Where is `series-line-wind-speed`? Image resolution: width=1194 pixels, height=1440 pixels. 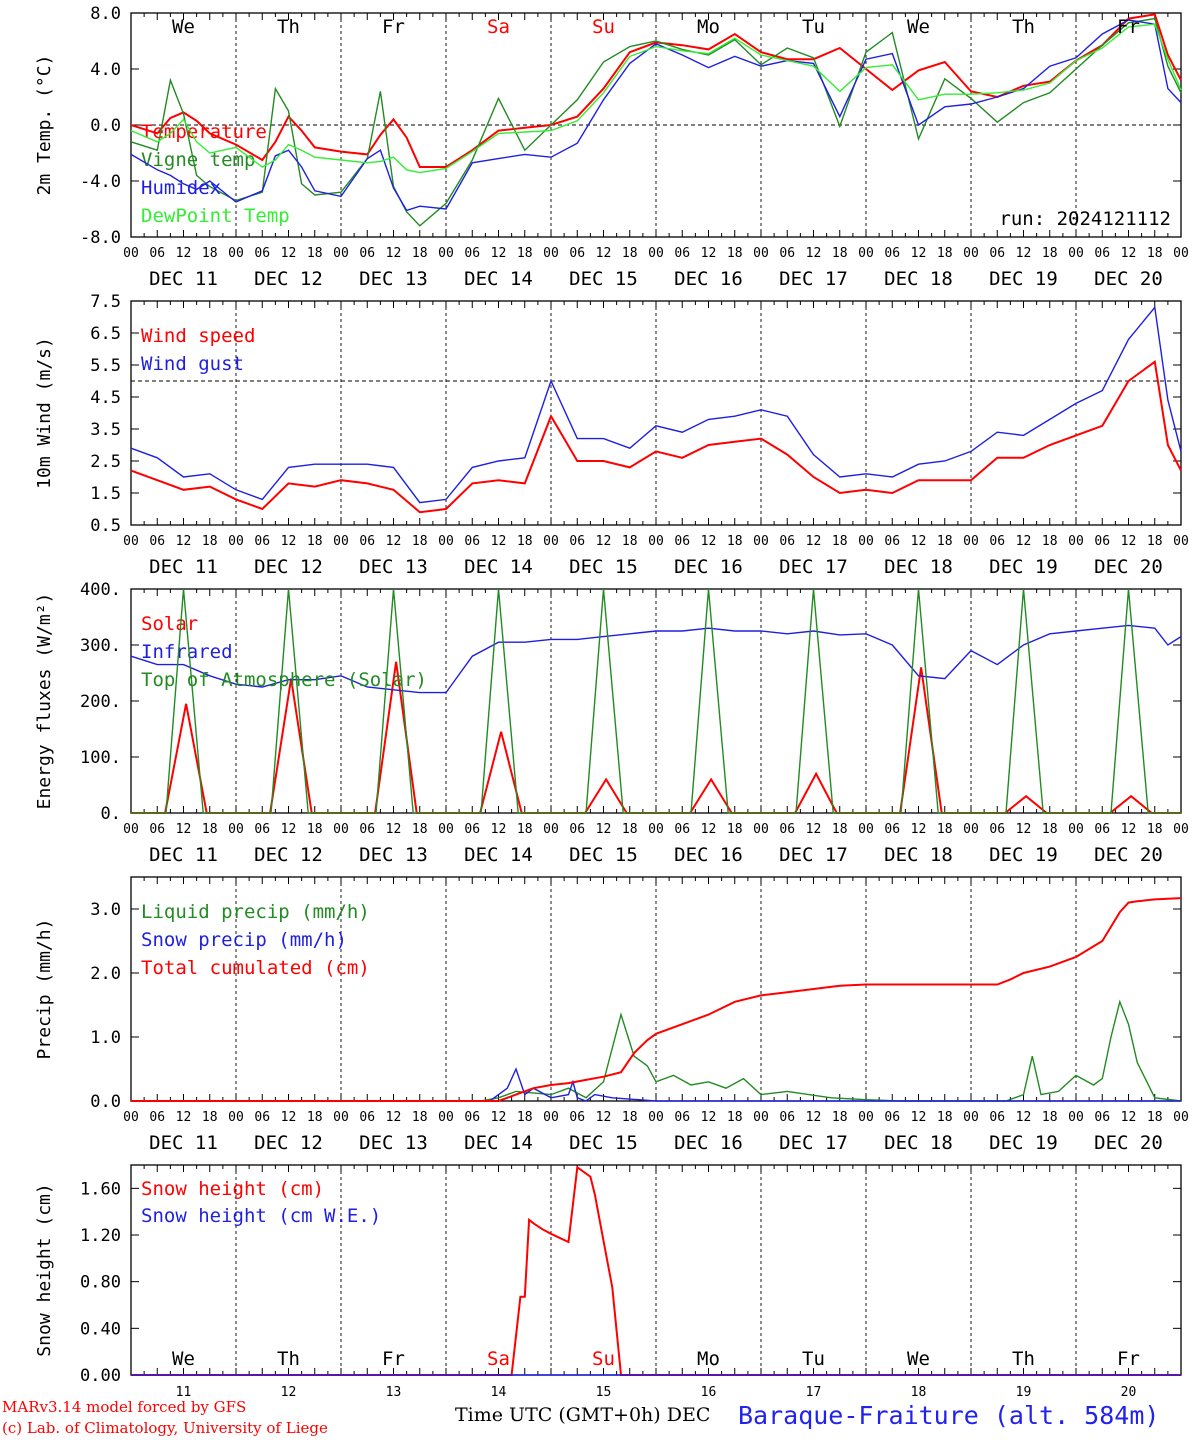 series-line-wind-speed is located at coordinates (656, 437).